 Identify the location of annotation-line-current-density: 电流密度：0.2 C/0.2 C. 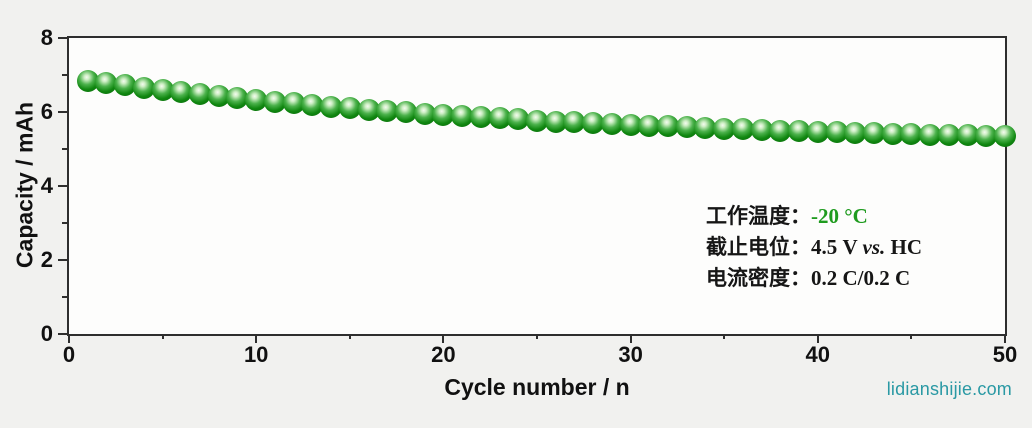
(814, 278).